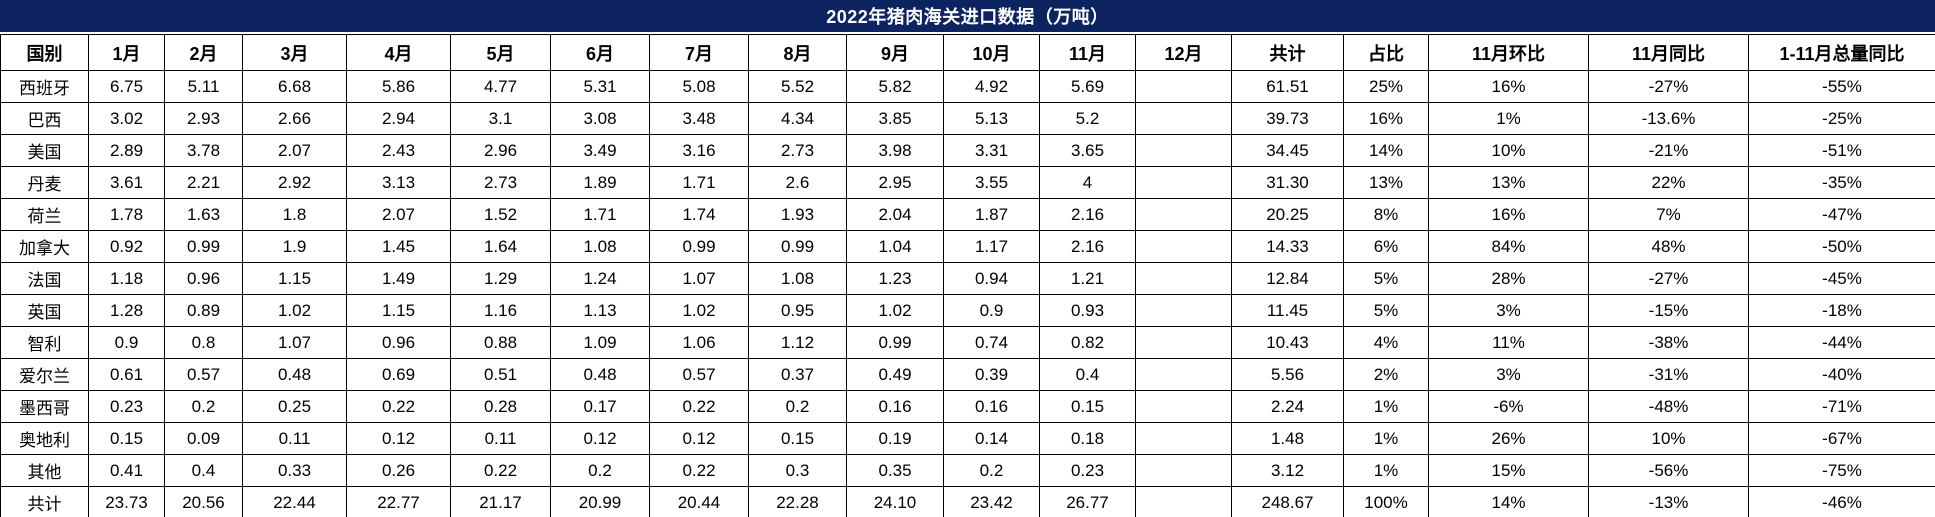 The width and height of the screenshot is (1935, 517). I want to click on value-cell: 22.77, so click(398, 501).